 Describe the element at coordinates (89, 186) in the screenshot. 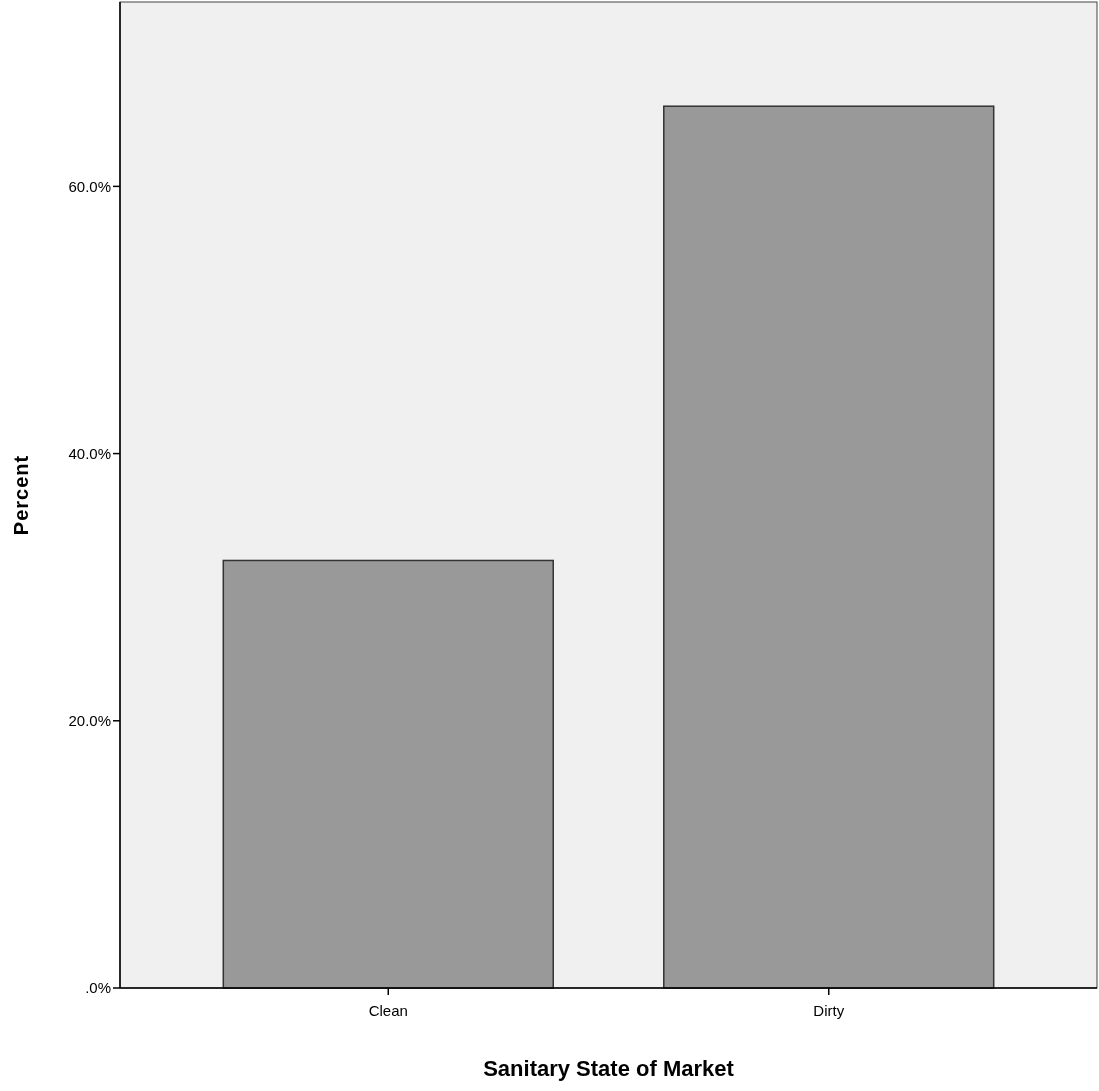

I see `y-tick-label: 60.0%` at that location.